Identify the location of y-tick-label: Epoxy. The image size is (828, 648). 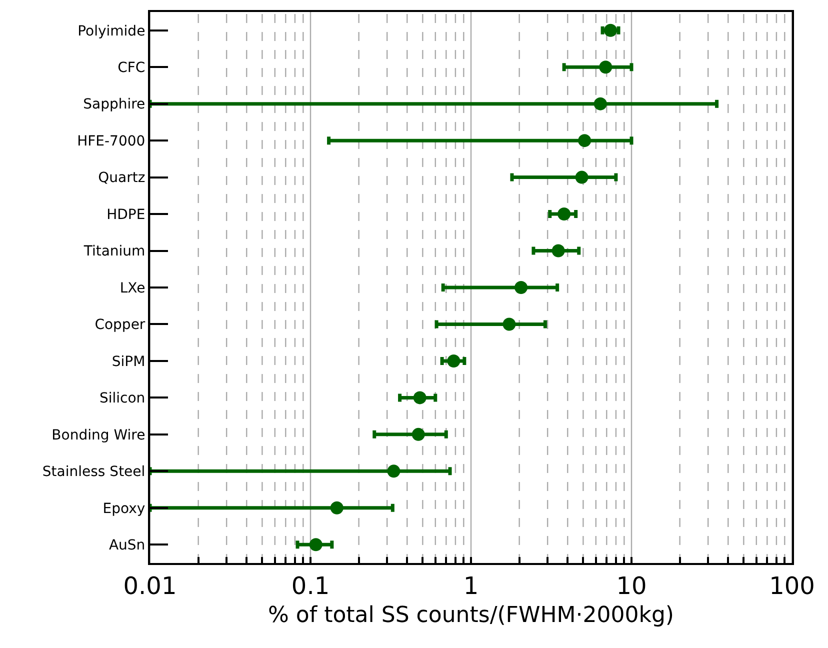
(124, 508).